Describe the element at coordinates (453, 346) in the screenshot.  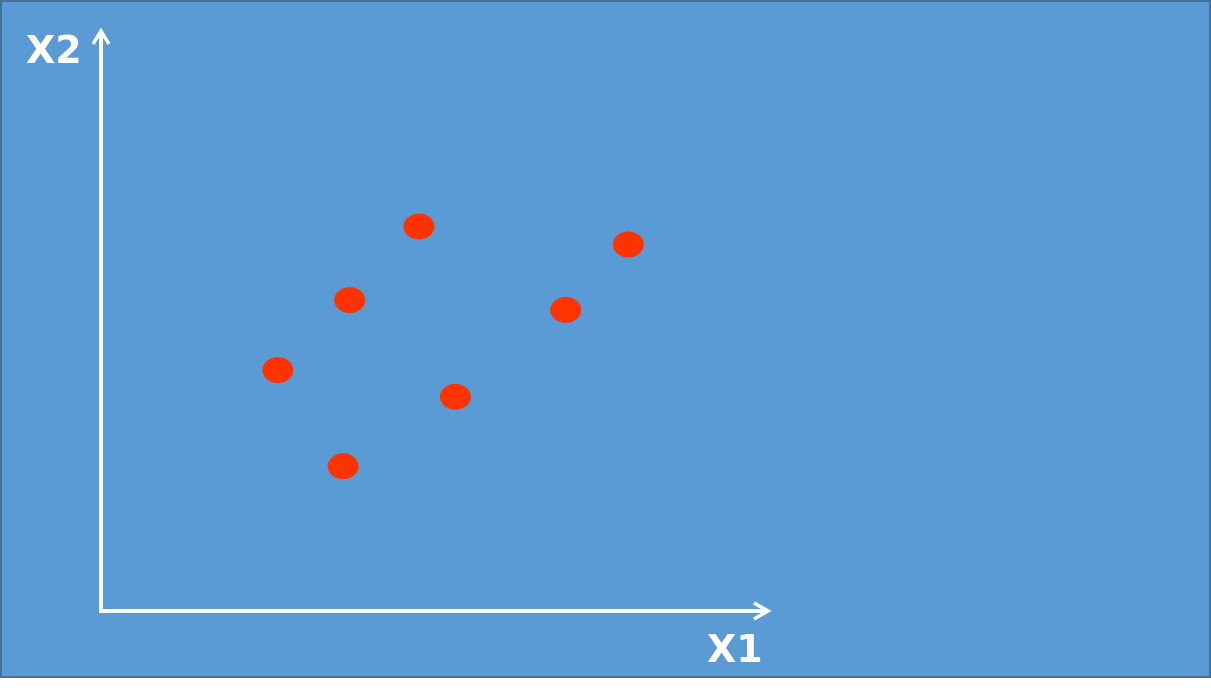
I see `data-points` at that location.